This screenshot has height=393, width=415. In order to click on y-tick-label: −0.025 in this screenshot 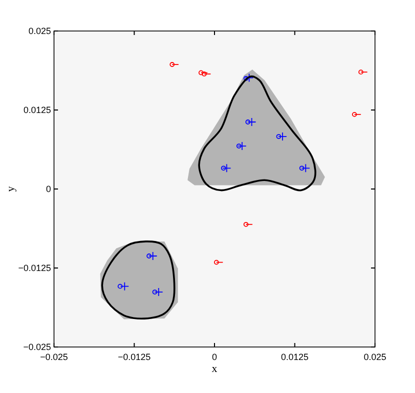, I will do `click(37, 347)`.